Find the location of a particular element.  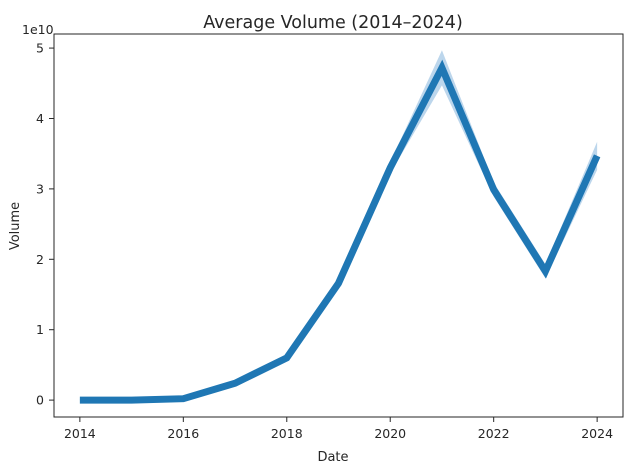

x-tick-label: 2020 is located at coordinates (390, 433).